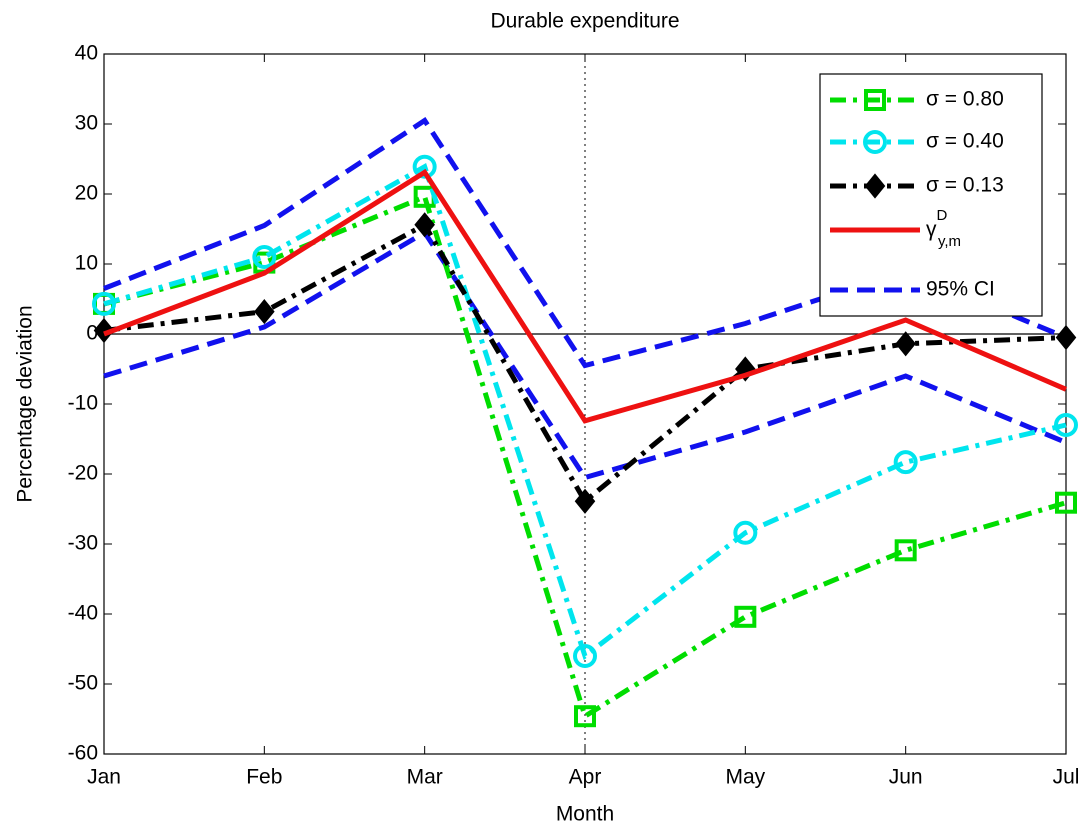 Image resolution: width=1088 pixels, height=832 pixels. I want to click on y-tick-label: 0, so click(92, 333).